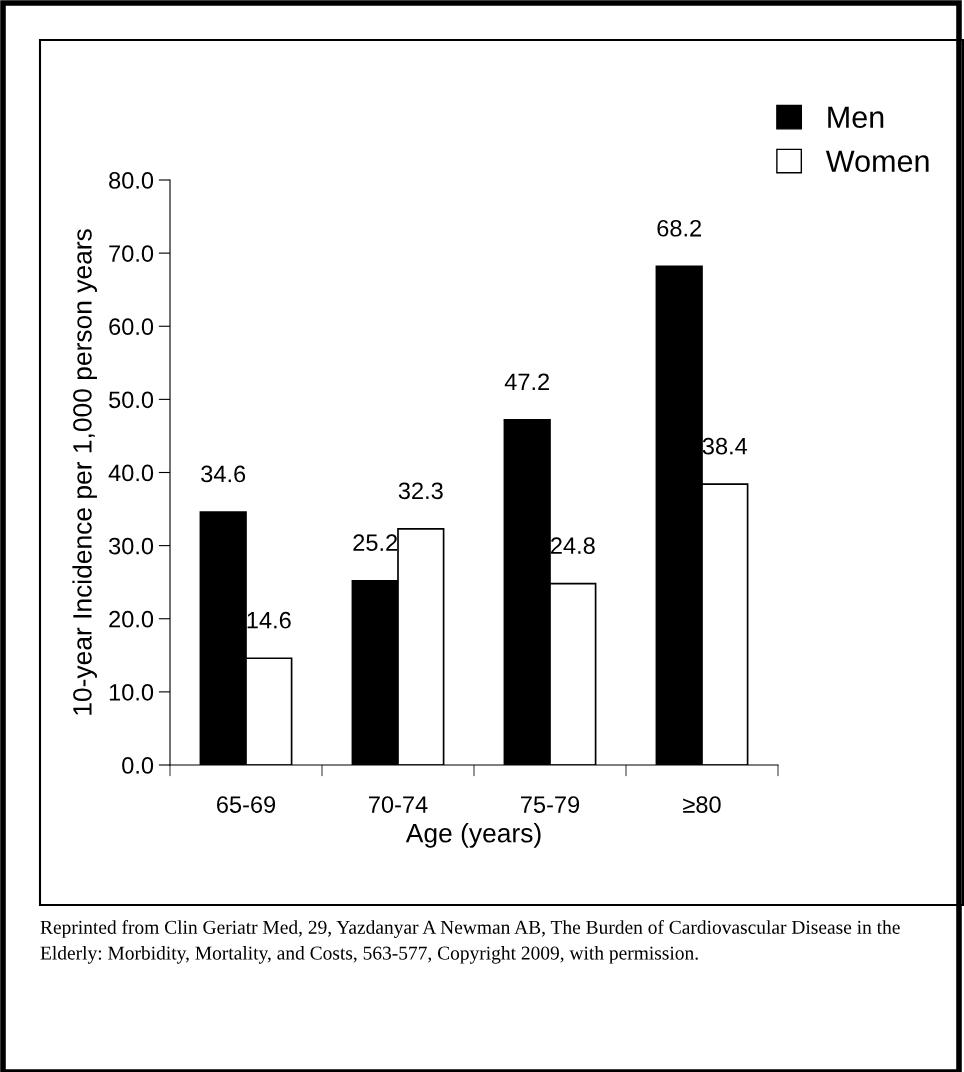 The width and height of the screenshot is (964, 1072). Describe the element at coordinates (131, 692) in the screenshot. I see `y-tick-label: 10.0` at that location.